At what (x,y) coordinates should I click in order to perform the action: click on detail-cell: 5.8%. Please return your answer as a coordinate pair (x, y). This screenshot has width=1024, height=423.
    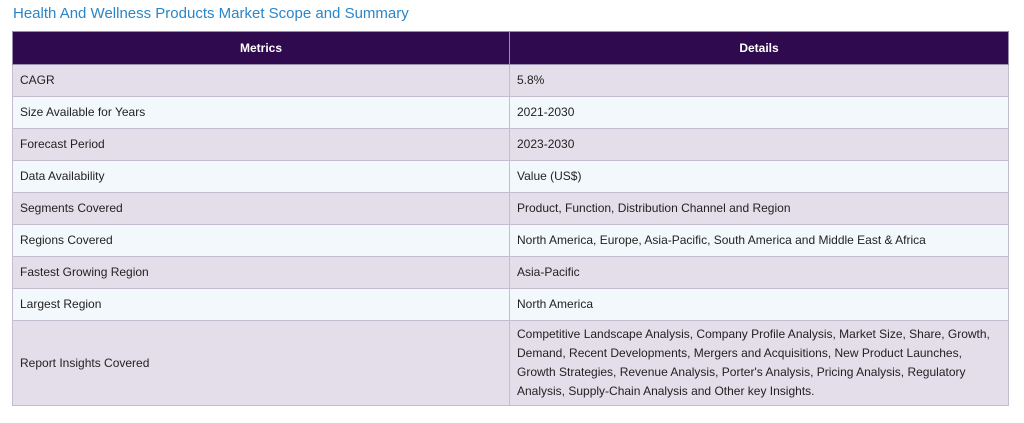
    Looking at the image, I should click on (759, 80).